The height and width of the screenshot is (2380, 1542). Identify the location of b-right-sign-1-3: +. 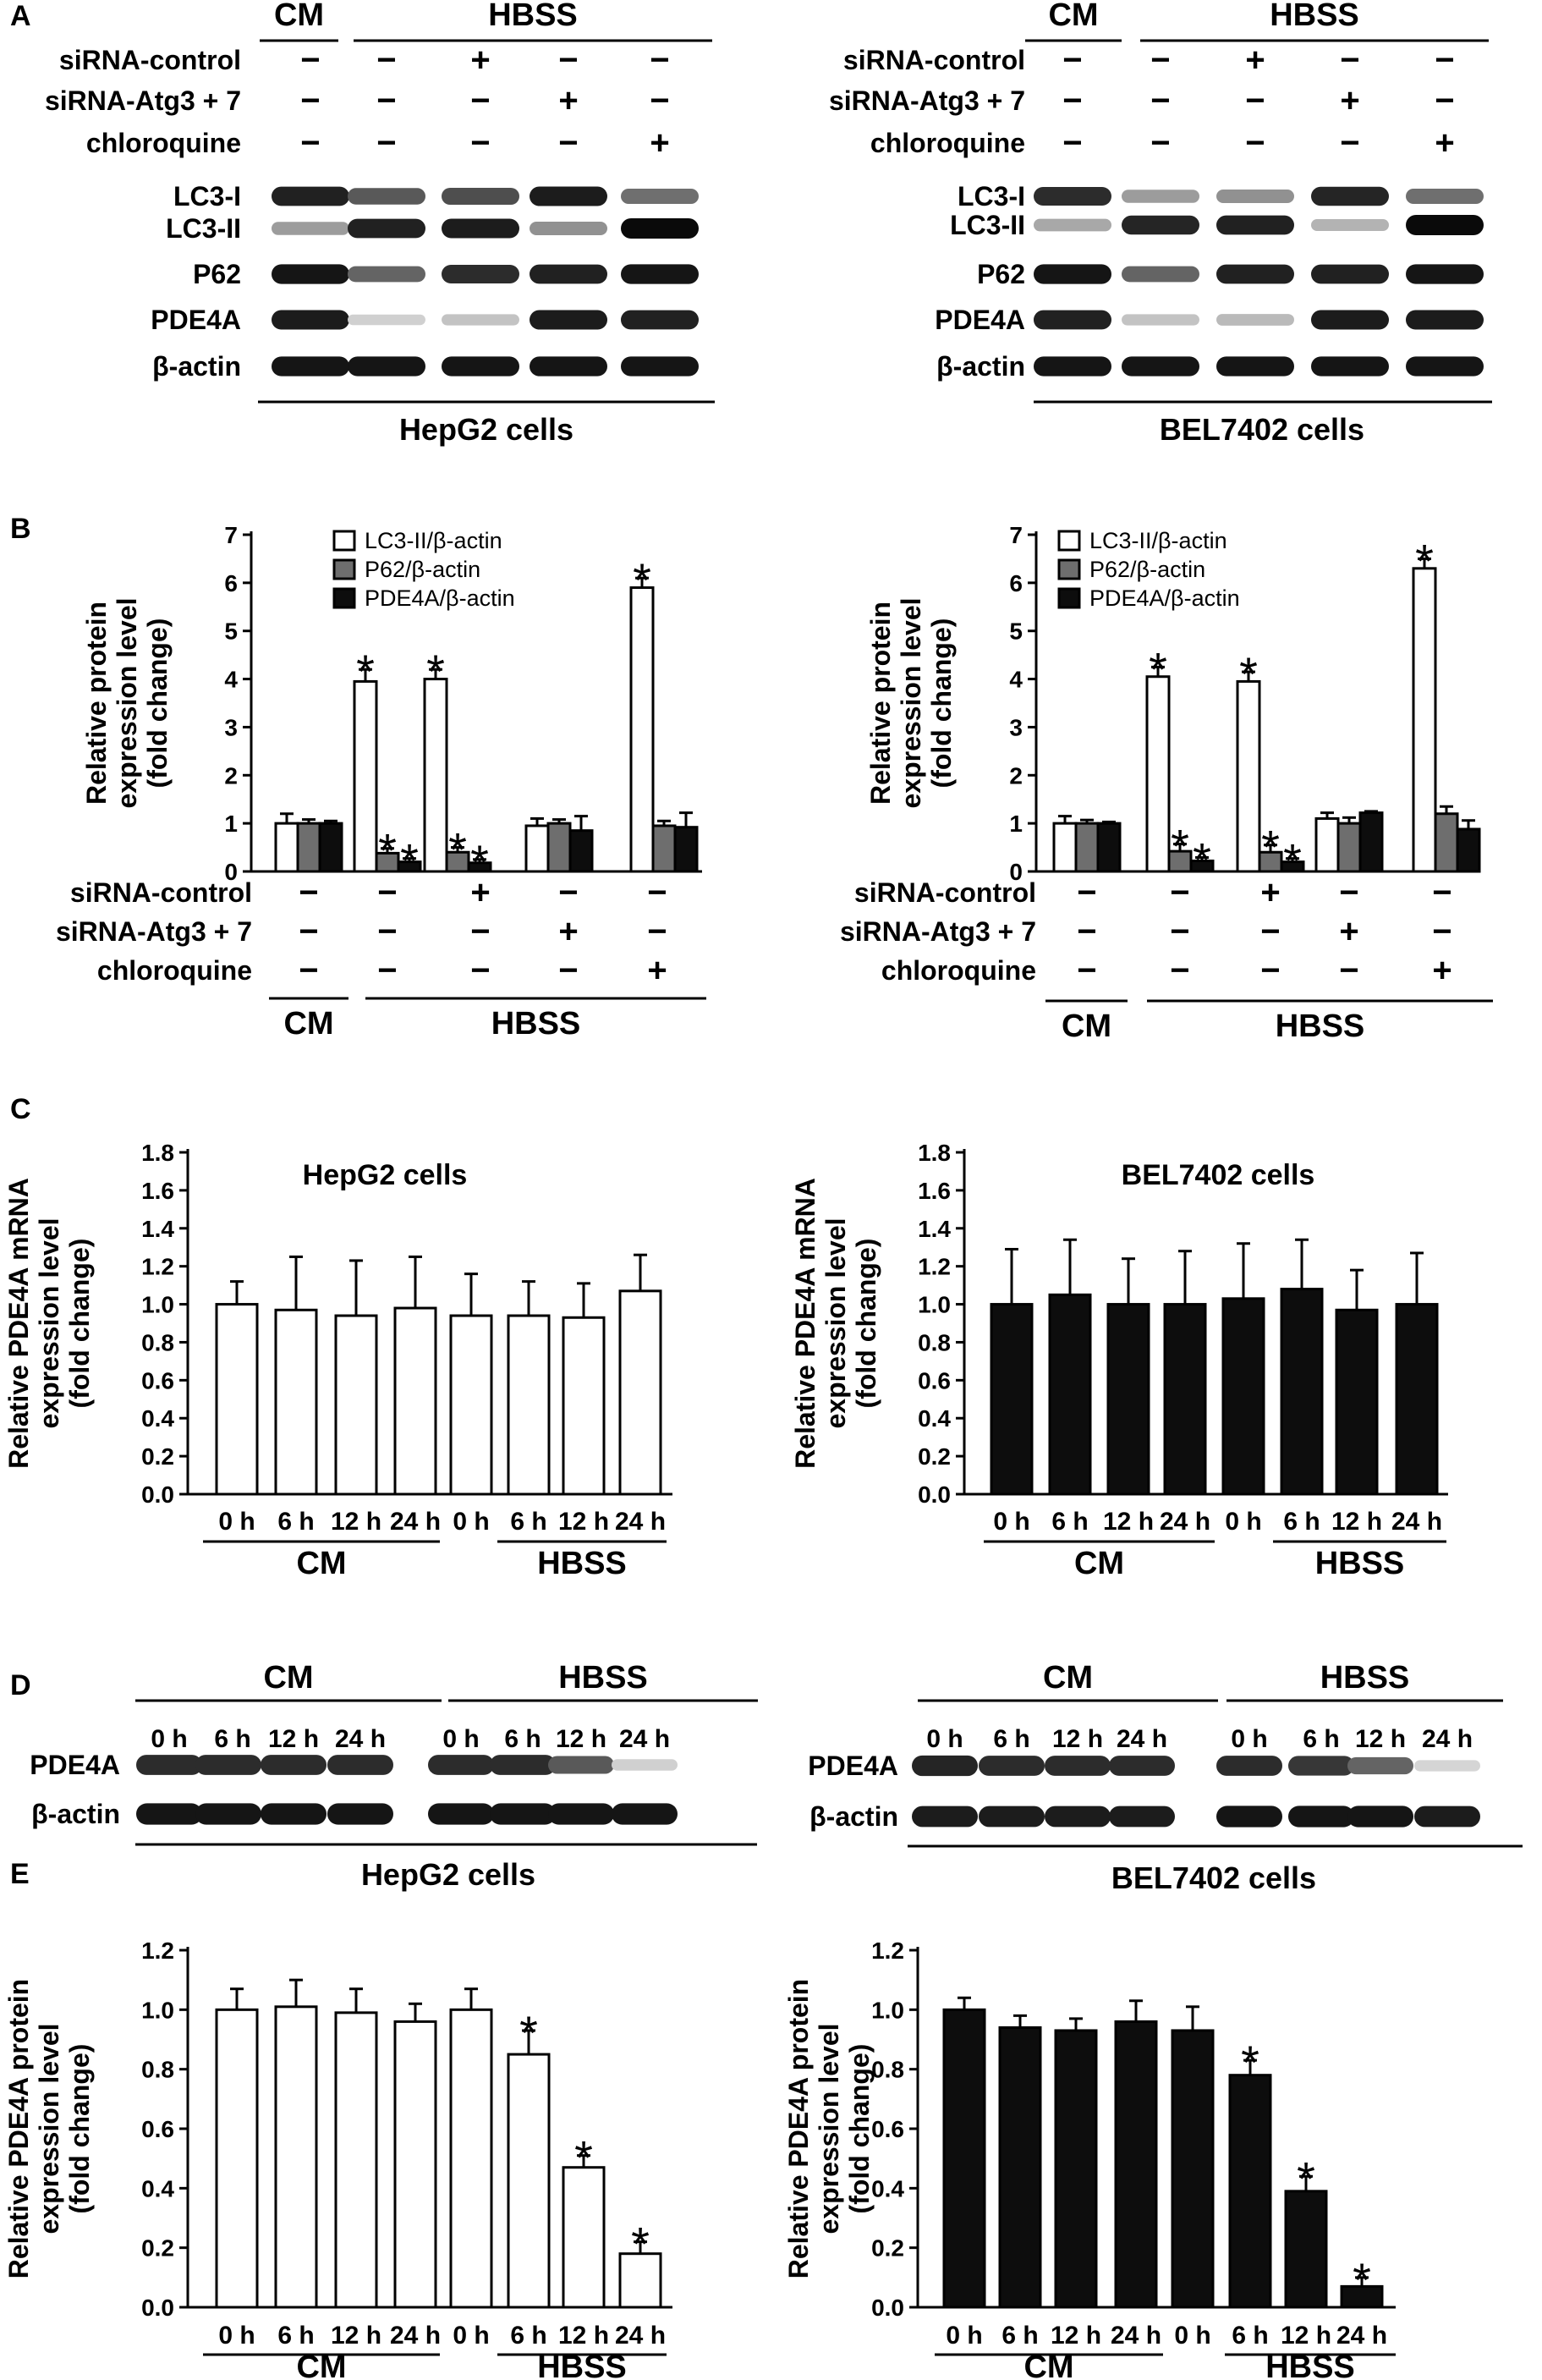
(1348, 932).